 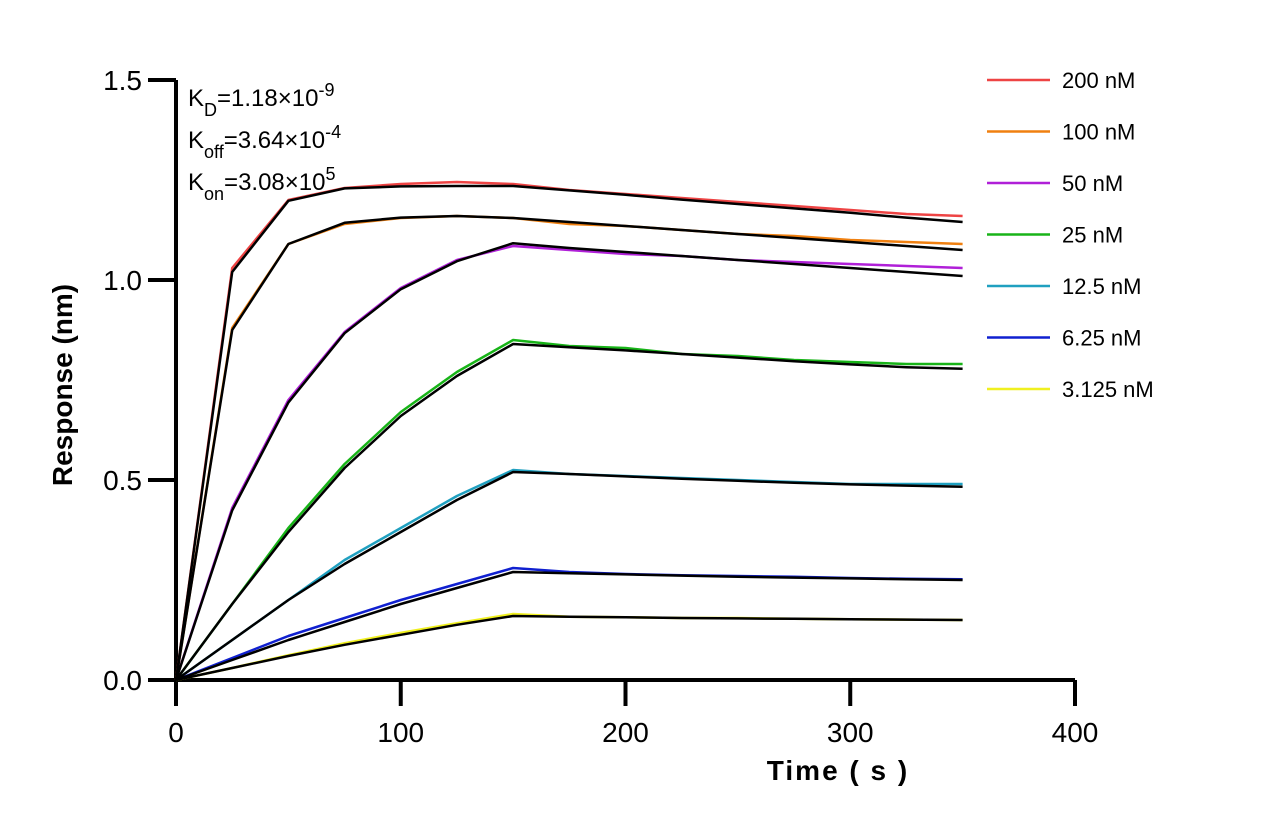 I want to click on y-axis-title: Response (nm), so click(x=62, y=385).